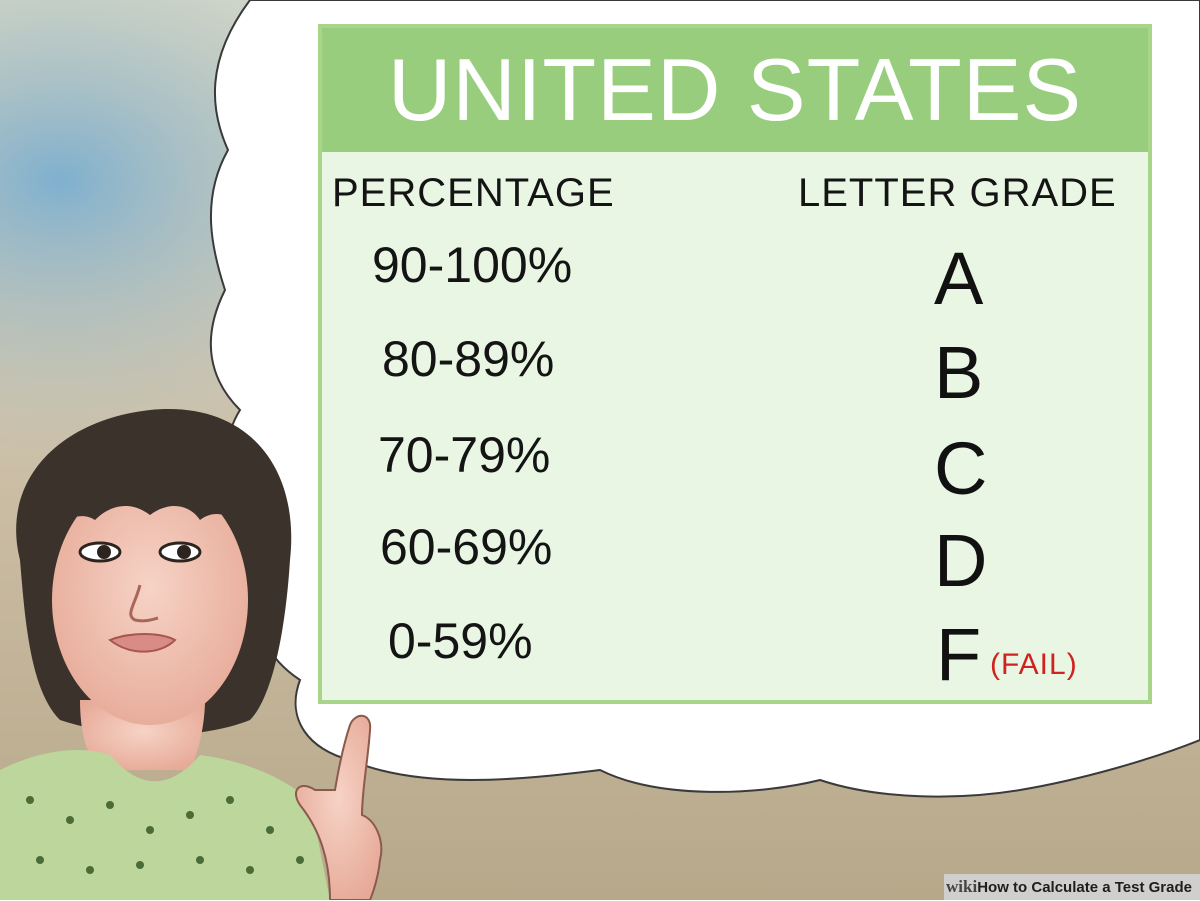  What do you see at coordinates (142, 643) in the screenshot?
I see `lips` at bounding box center [142, 643].